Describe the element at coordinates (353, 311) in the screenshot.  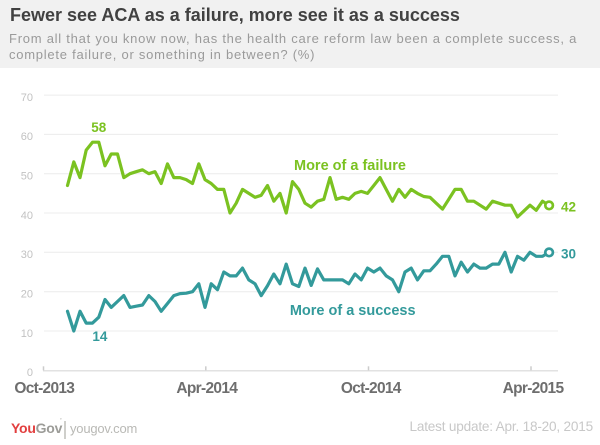
I see `svg-text: More of a success` at that location.